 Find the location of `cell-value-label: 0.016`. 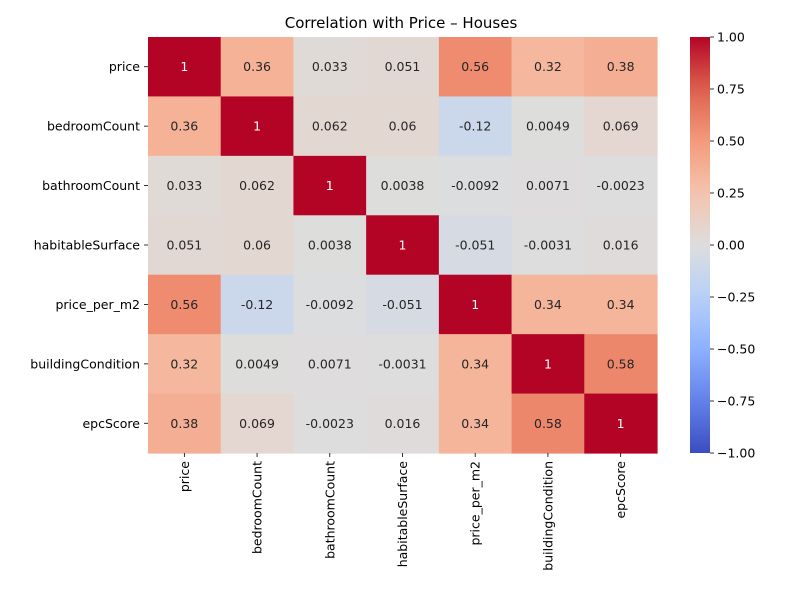

cell-value-label: 0.016 is located at coordinates (621, 245).